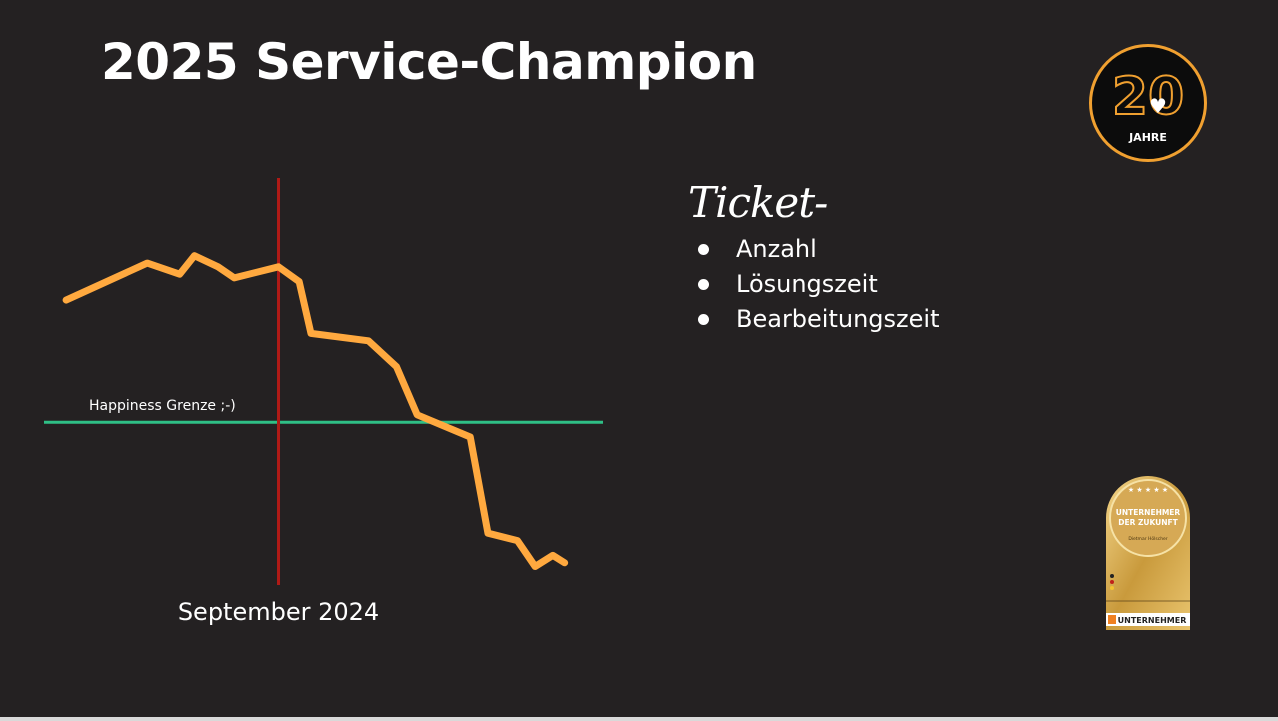 The height and width of the screenshot is (721, 1278). I want to click on list-item: Anzahl, so click(818, 249).